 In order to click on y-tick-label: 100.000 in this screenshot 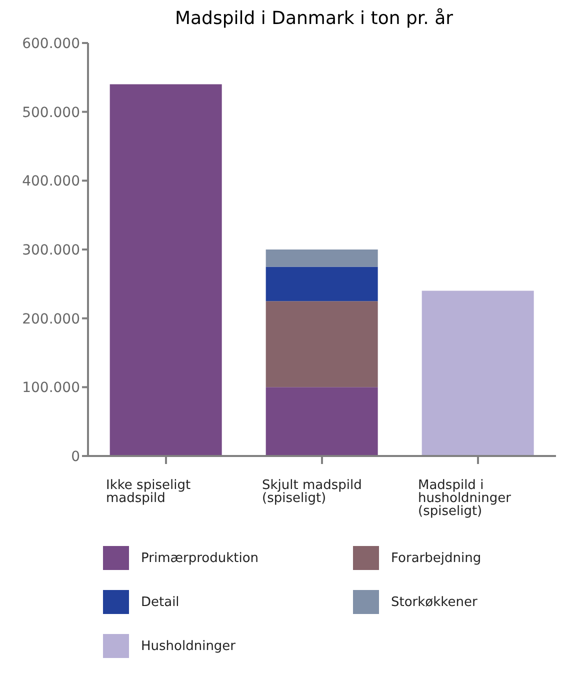, I will do `click(51, 388)`.